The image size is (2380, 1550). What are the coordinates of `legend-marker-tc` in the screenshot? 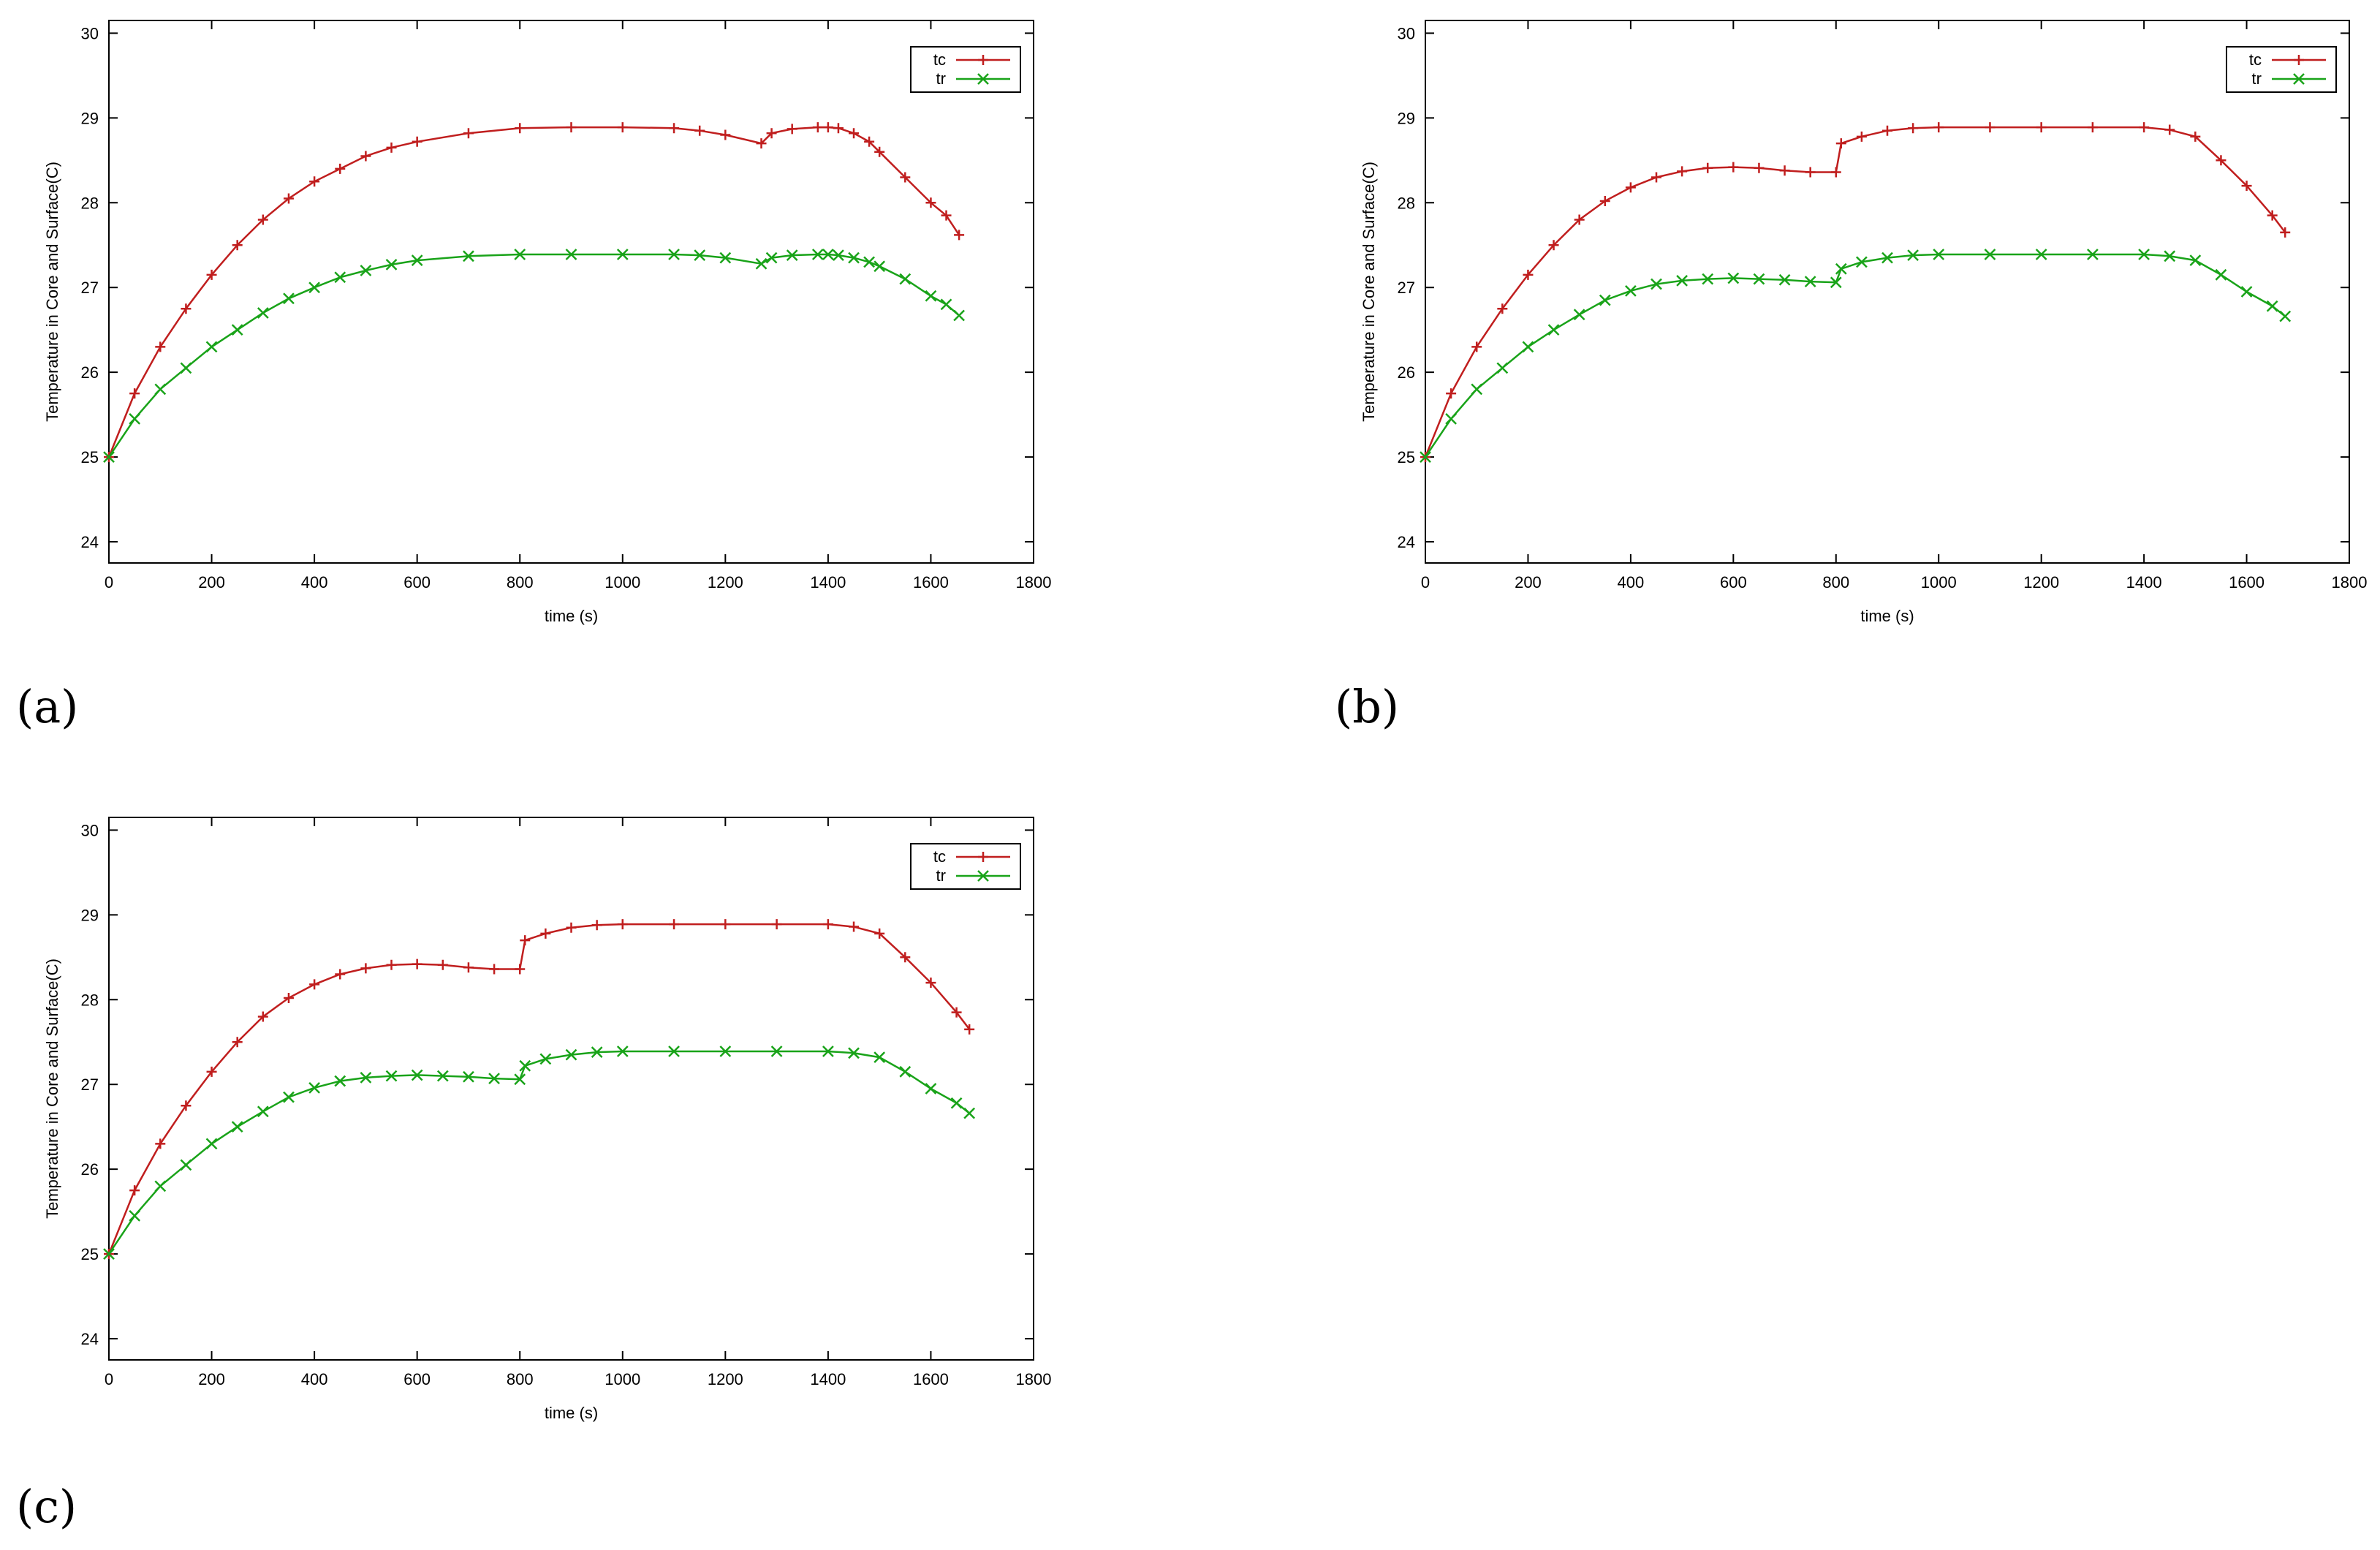 It's located at (2299, 60).